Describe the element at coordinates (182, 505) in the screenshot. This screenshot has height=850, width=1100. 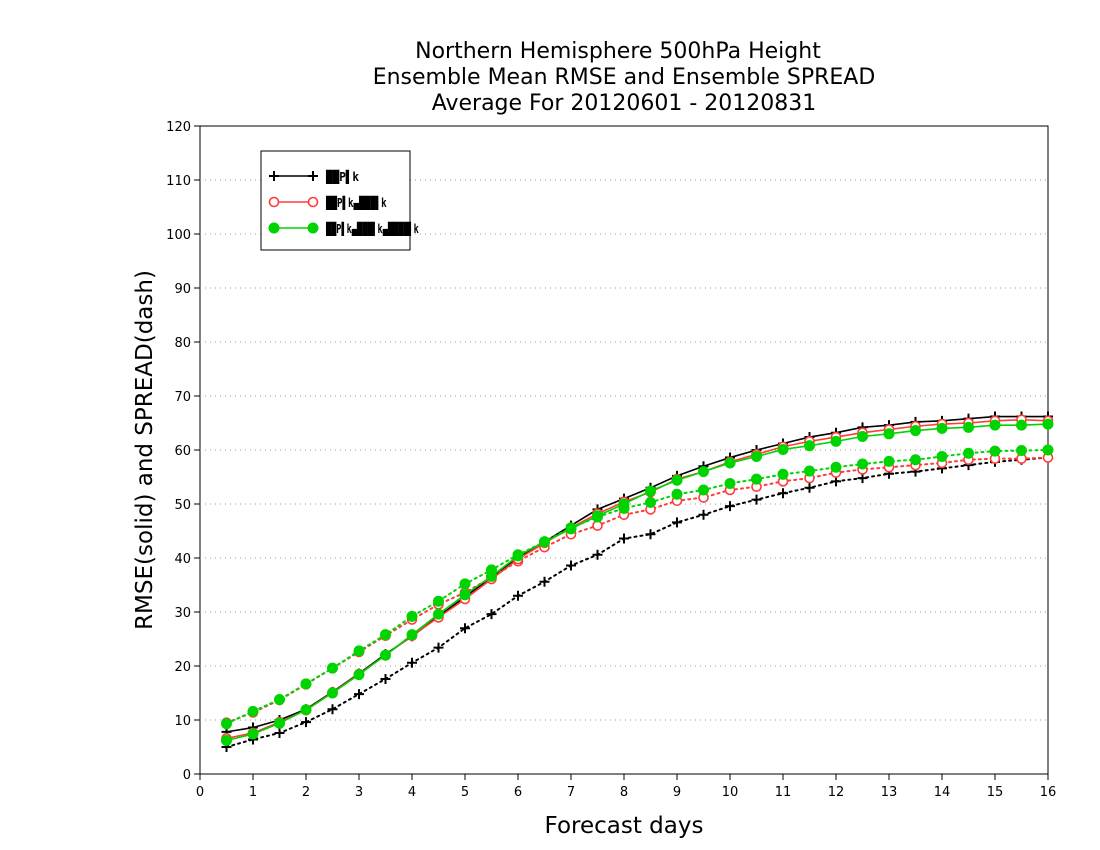
I see `y-tick-label: 50` at that location.